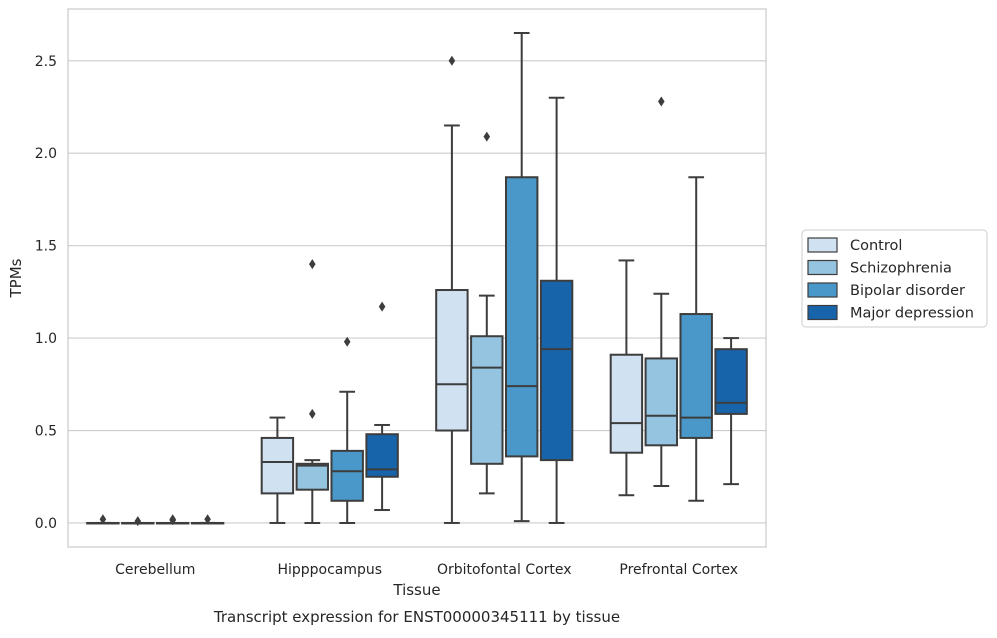 The width and height of the screenshot is (997, 638). What do you see at coordinates (416, 590) in the screenshot?
I see `x-axis-title: Tissue` at bounding box center [416, 590].